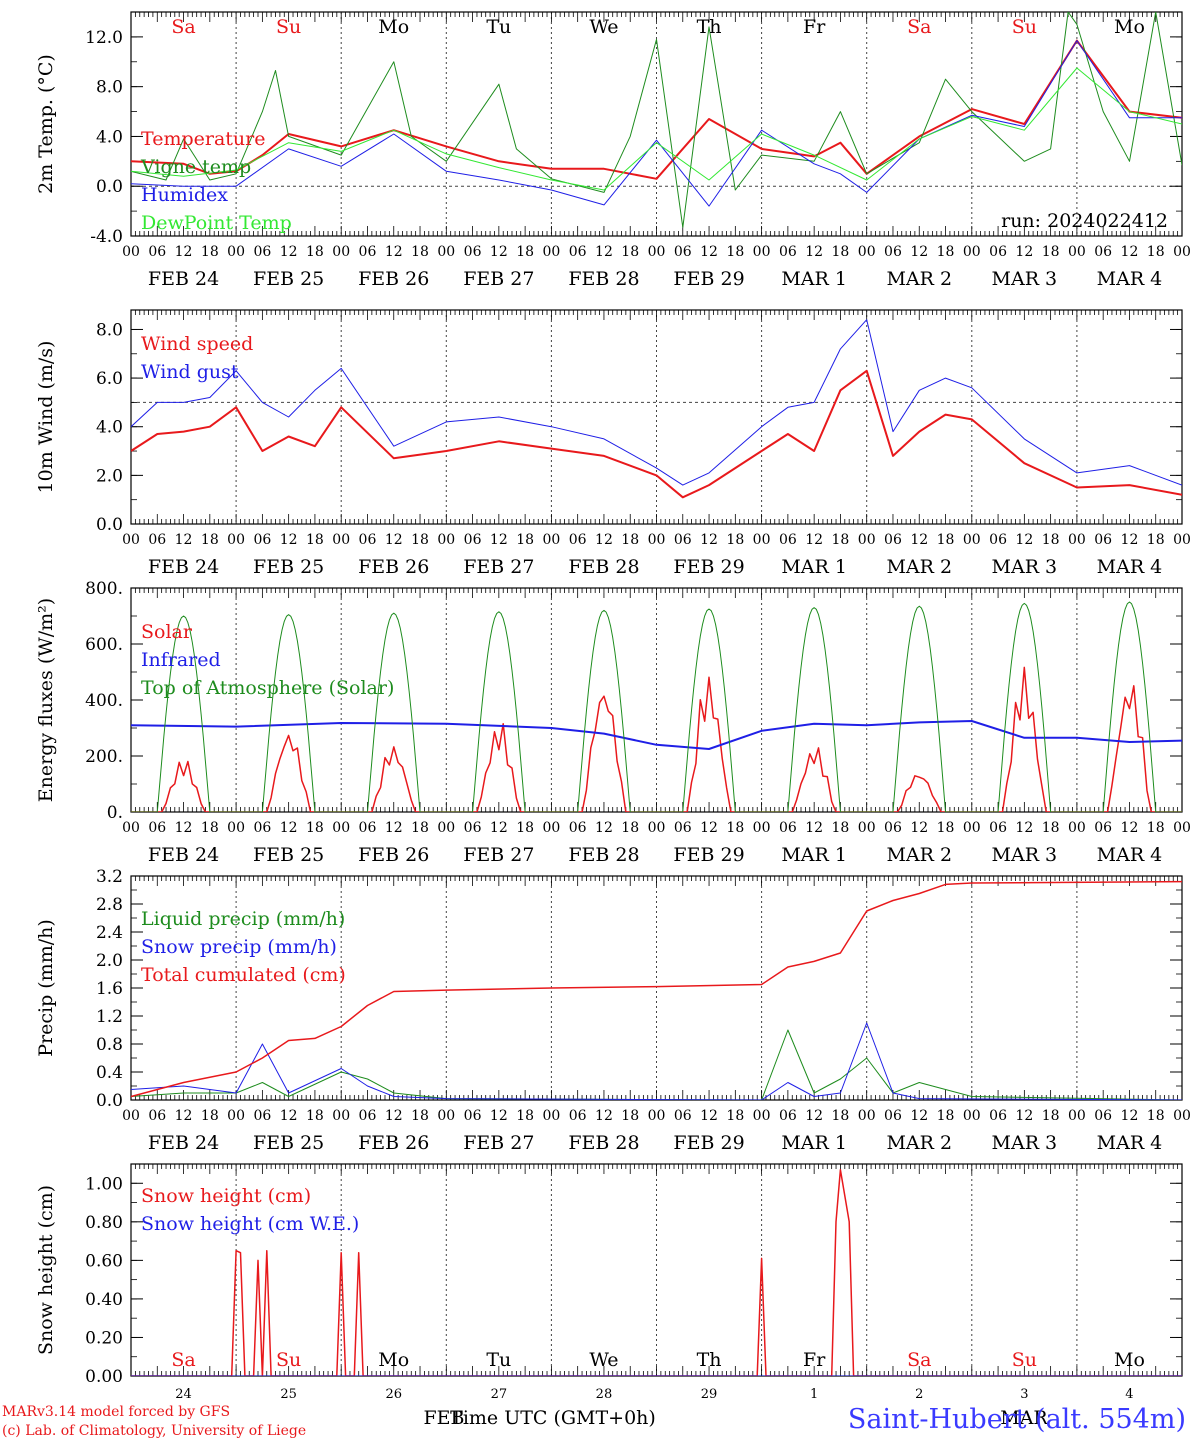 This screenshot has height=1440, width=1194. Describe the element at coordinates (203, 139) in the screenshot. I see `legend-entry: Temperature` at that location.